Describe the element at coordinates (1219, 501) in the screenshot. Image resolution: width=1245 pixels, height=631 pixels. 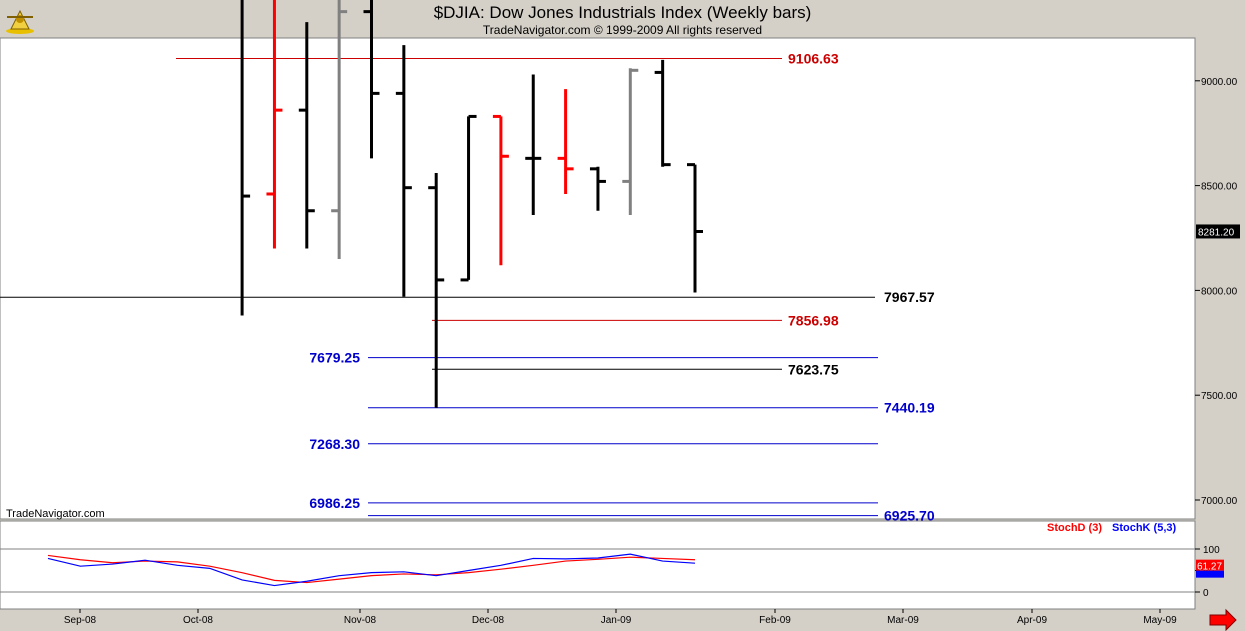
I see `price-tick-label: 7000.00` at that location.